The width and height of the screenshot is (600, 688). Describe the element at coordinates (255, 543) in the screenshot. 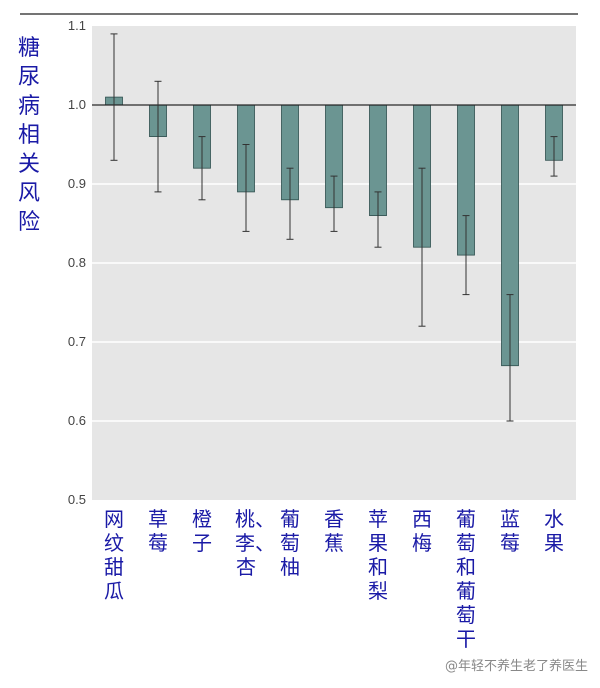

I see `category-label: 桃、李、杏` at that location.